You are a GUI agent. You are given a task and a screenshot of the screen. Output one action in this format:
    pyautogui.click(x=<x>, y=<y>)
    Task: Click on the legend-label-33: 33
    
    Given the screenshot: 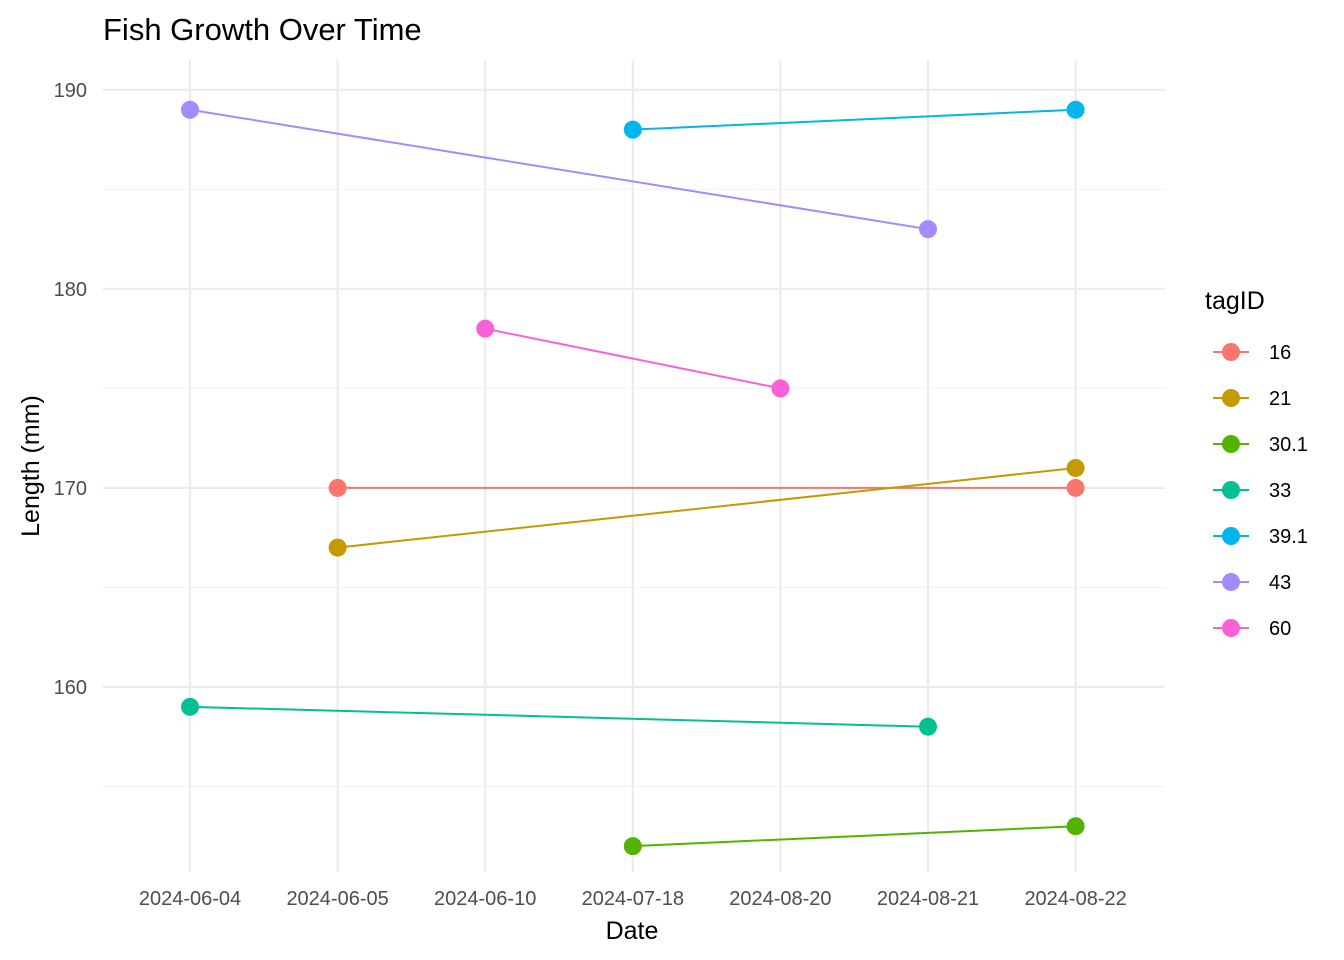 What is the action you would take?
    pyautogui.click(x=1280, y=491)
    